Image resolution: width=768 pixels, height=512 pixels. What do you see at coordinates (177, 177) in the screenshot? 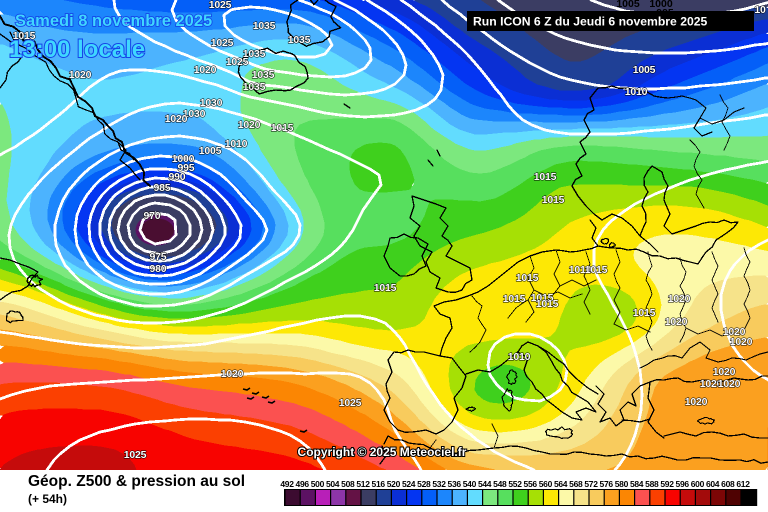
I see `svg-text: 990` at bounding box center [177, 177].